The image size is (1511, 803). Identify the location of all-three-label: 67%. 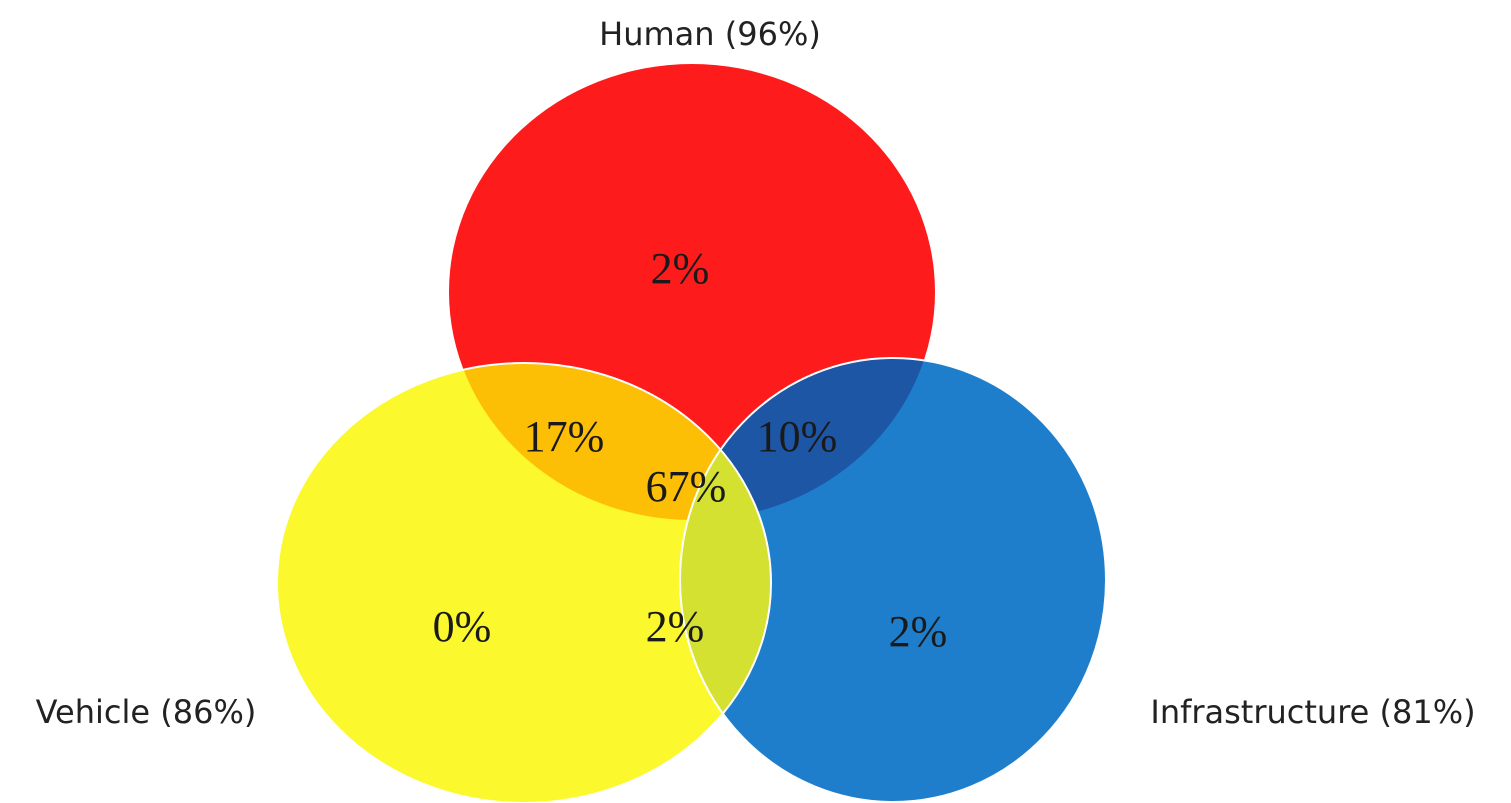
(686, 486).